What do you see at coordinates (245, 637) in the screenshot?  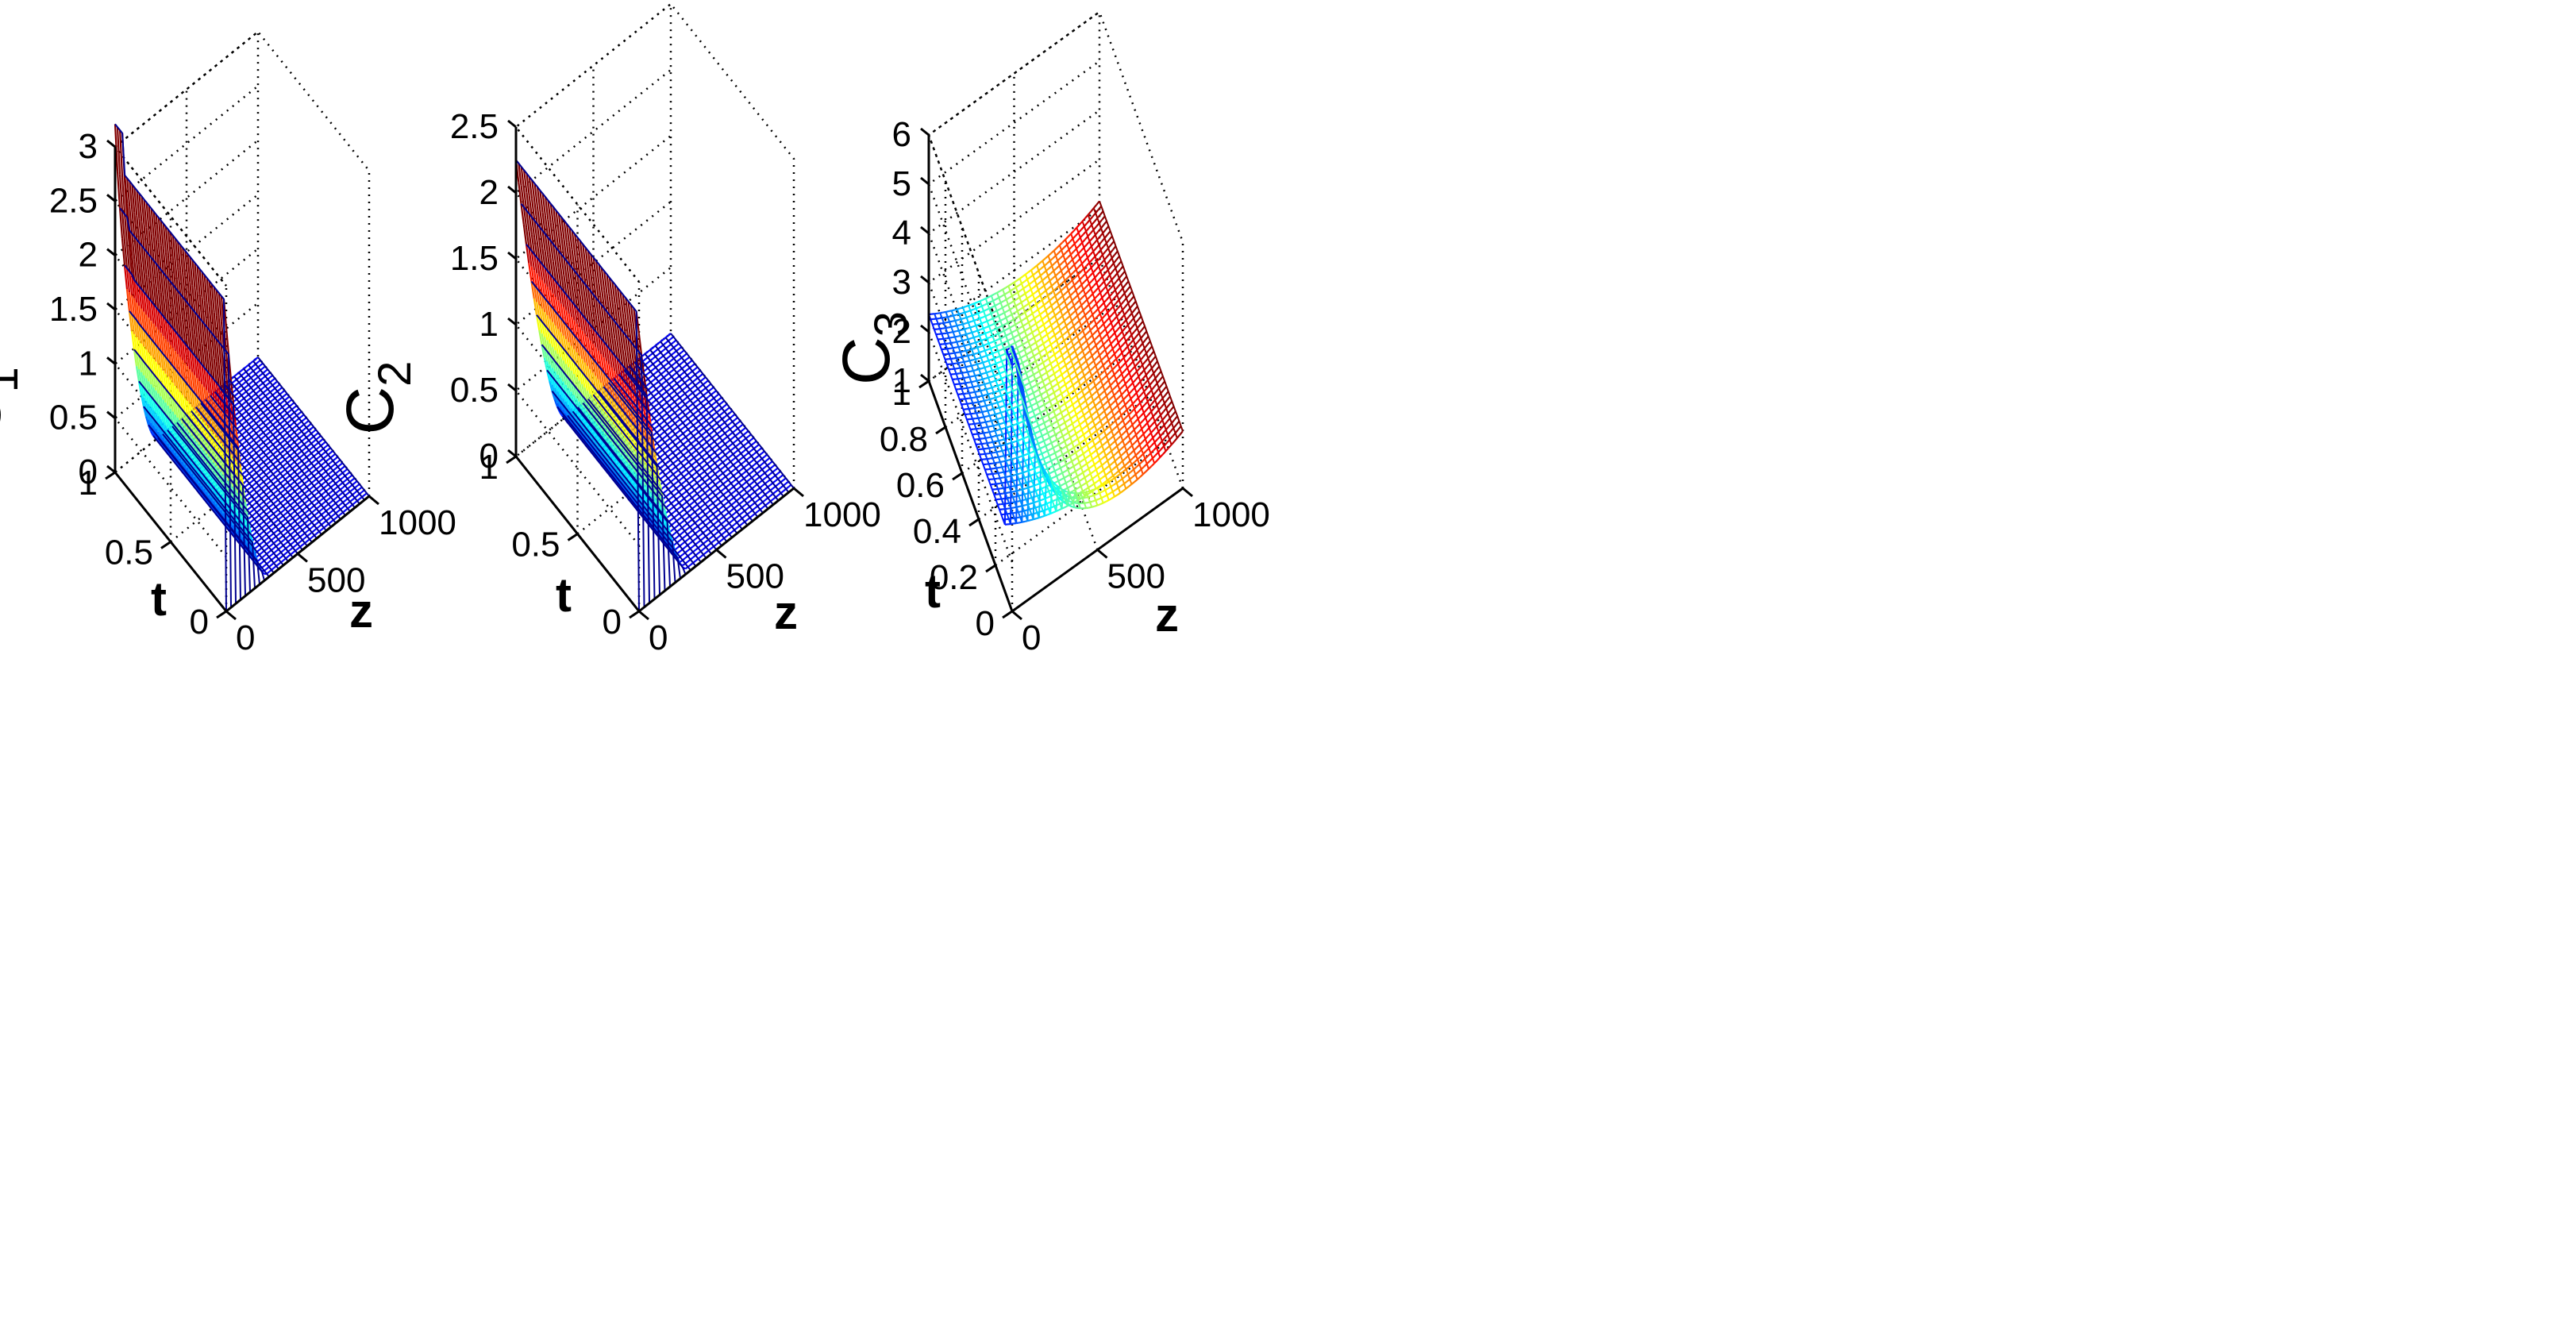 I see `x-tick-label: 0` at bounding box center [245, 637].